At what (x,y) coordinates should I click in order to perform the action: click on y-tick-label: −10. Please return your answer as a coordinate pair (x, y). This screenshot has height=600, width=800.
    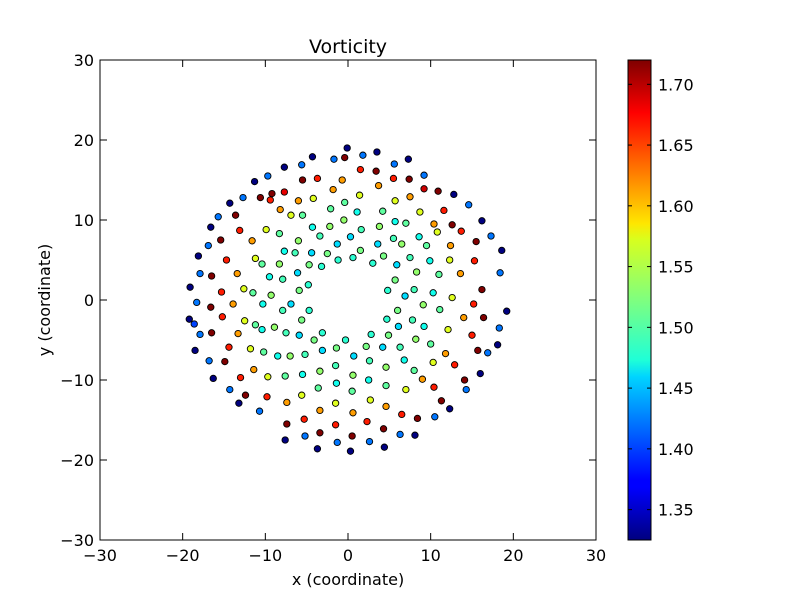
    Looking at the image, I should click on (77, 380).